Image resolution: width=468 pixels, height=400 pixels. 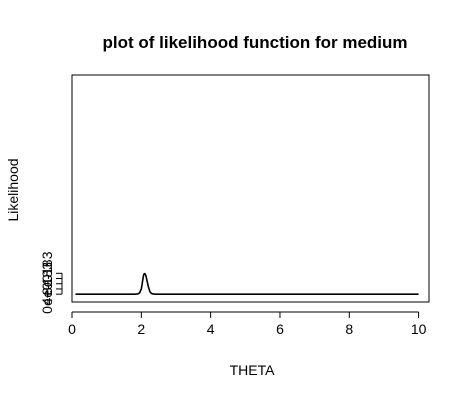 What do you see at coordinates (253, 370) in the screenshot?
I see `x-axis-label: THETA` at bounding box center [253, 370].